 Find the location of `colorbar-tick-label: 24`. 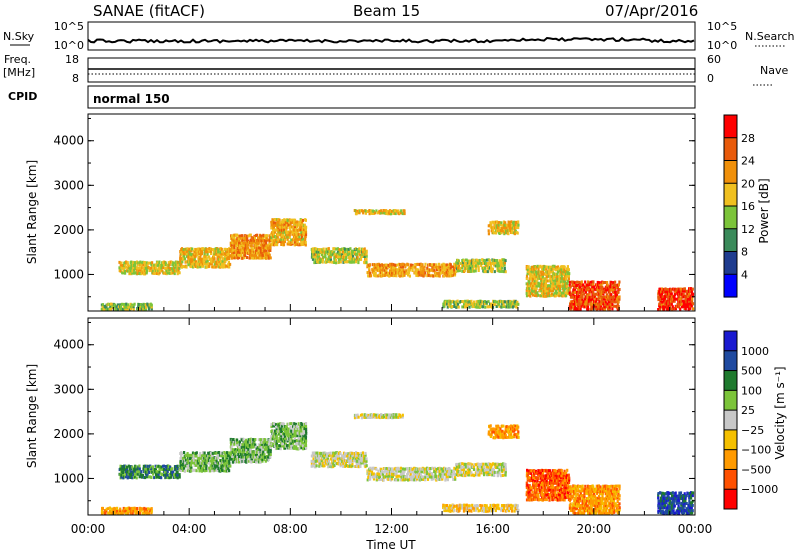

colorbar-tick-label: 24 is located at coordinates (748, 161).